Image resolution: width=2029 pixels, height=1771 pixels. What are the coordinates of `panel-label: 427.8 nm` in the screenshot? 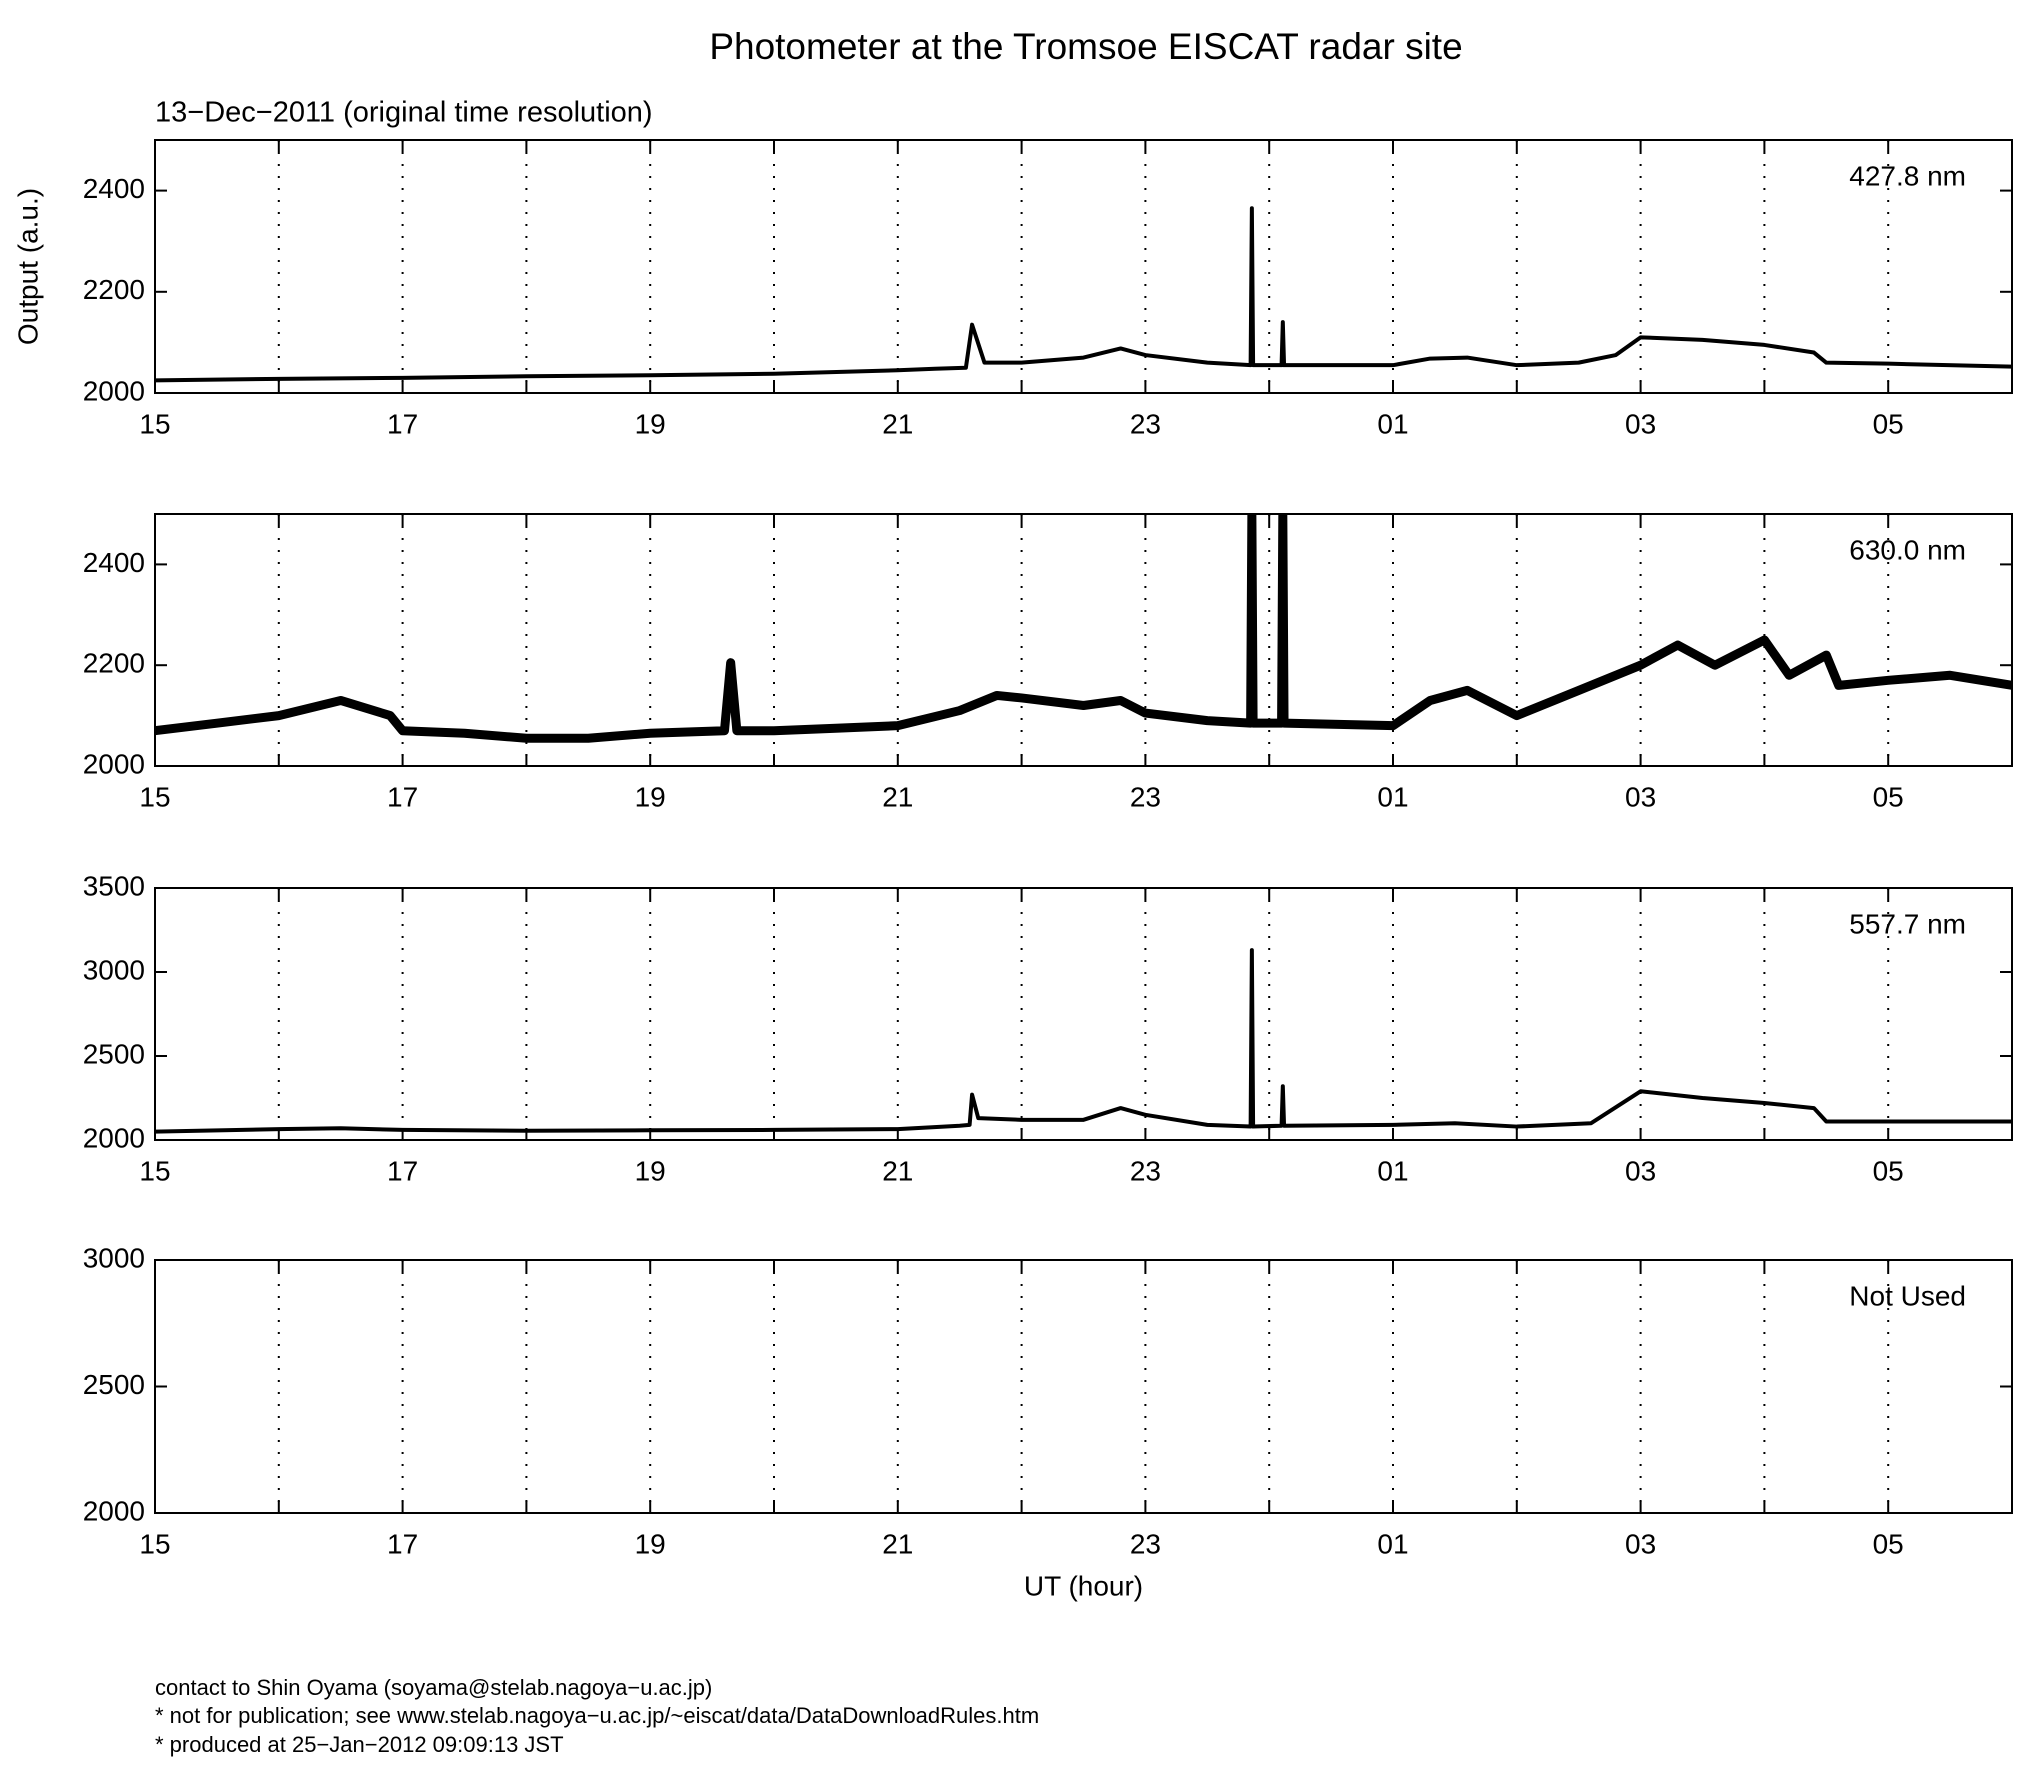 It's located at (1907, 175).